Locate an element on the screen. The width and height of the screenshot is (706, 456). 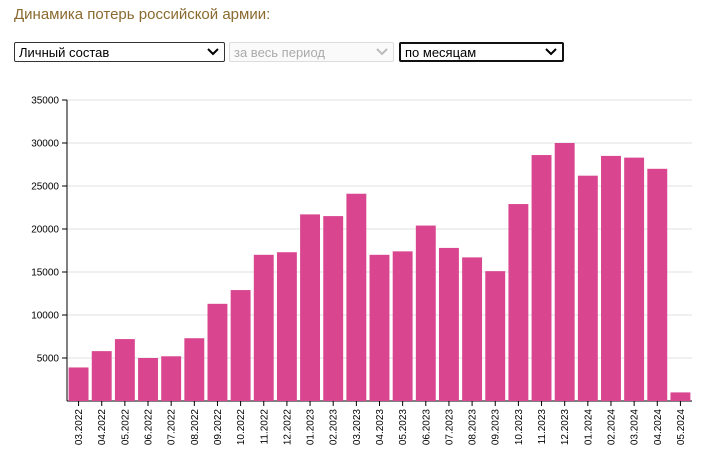
period-select: за весь период is located at coordinates (311, 52).